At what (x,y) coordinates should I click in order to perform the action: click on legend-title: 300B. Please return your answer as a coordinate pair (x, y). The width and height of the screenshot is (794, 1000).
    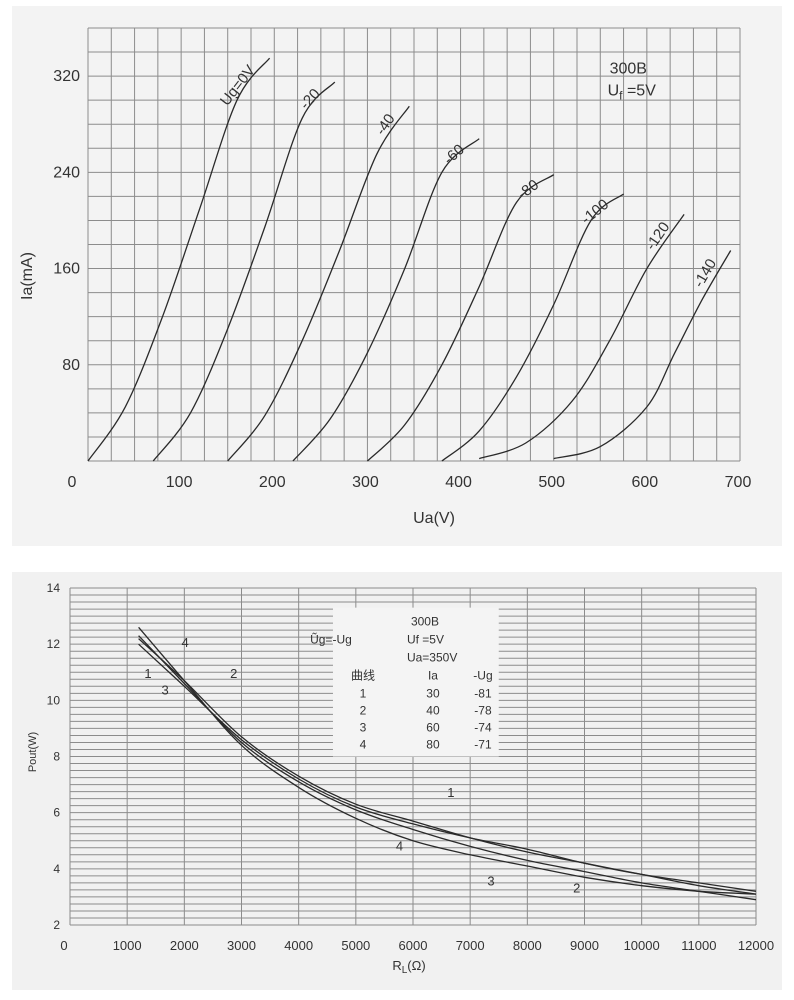
    Looking at the image, I should click on (425, 622).